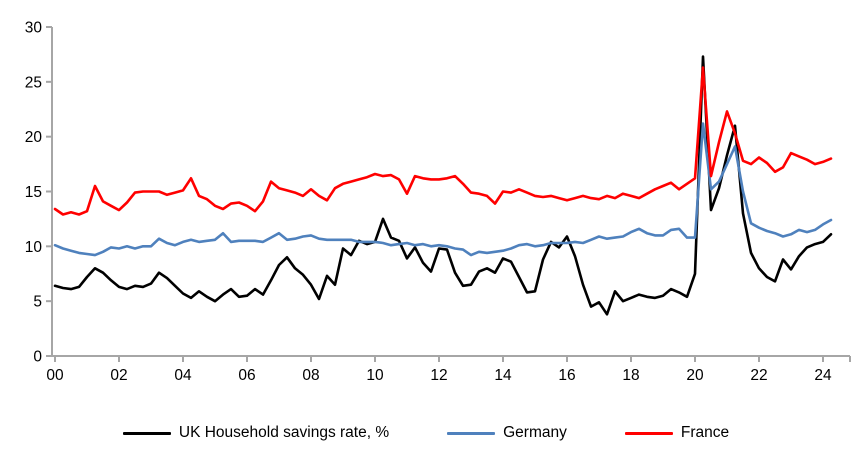  I want to click on x-axis-tick-label: 10, so click(375, 375).